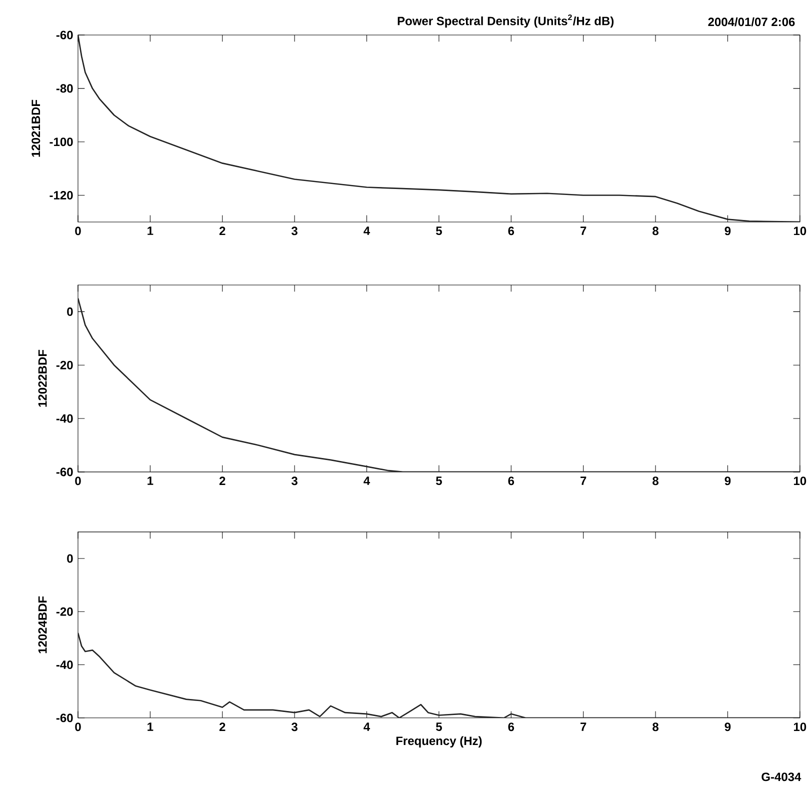  Describe the element at coordinates (782, 777) in the screenshot. I see `text: G-4034` at that location.